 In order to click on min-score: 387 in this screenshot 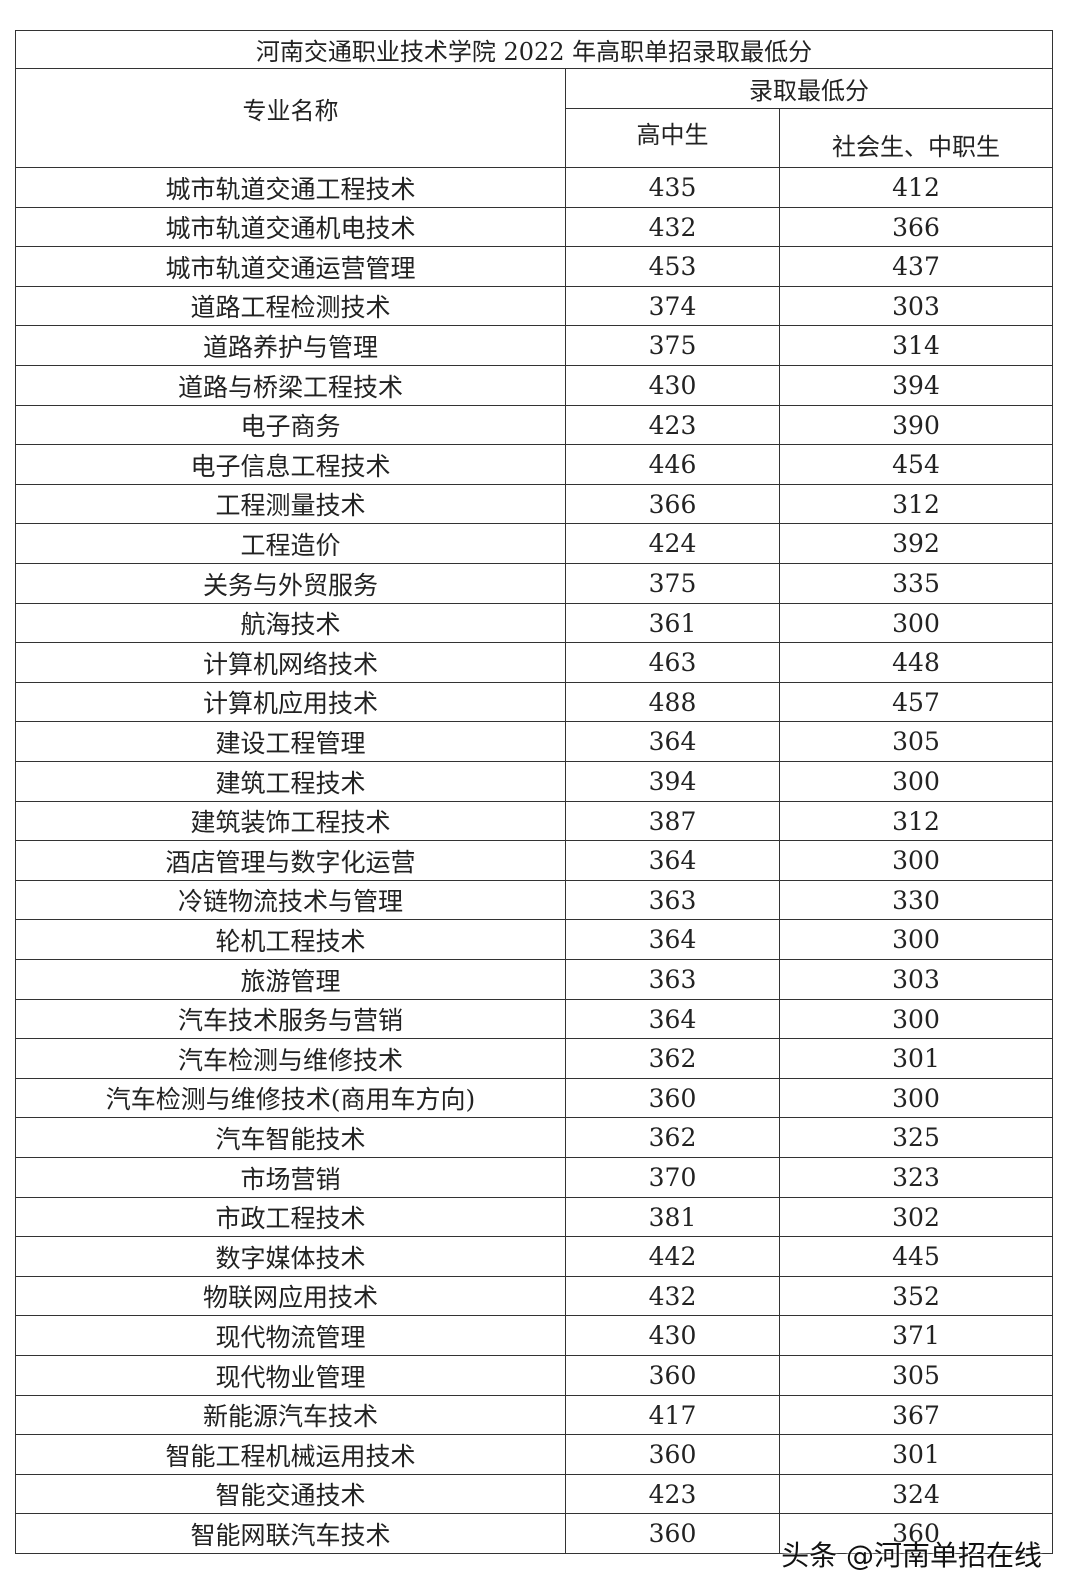, I will do `click(672, 821)`.